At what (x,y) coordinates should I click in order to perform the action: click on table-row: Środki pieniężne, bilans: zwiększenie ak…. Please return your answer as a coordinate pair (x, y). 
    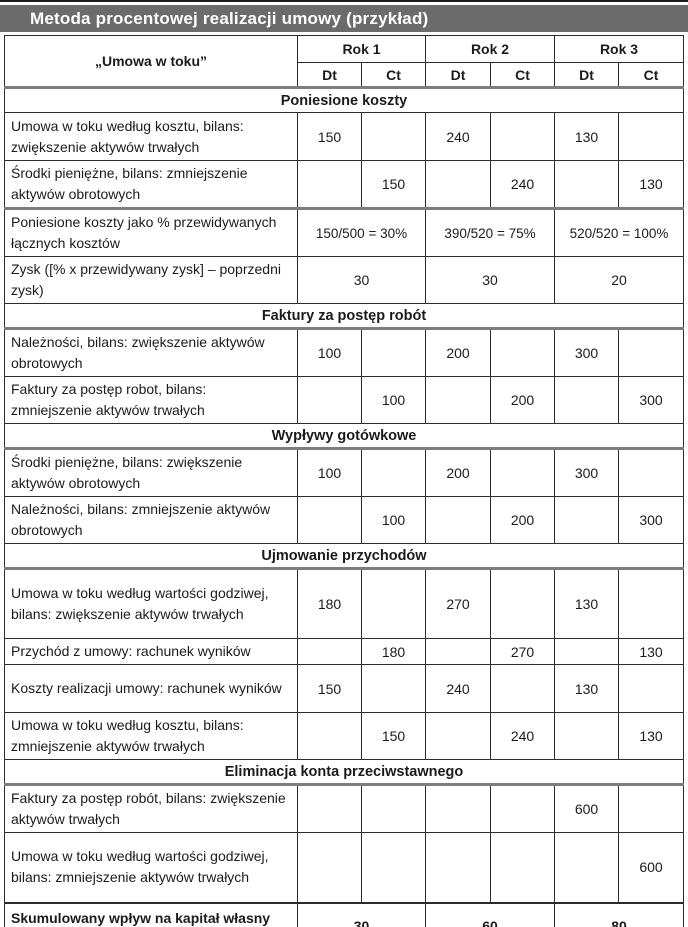
    Looking at the image, I should click on (344, 472).